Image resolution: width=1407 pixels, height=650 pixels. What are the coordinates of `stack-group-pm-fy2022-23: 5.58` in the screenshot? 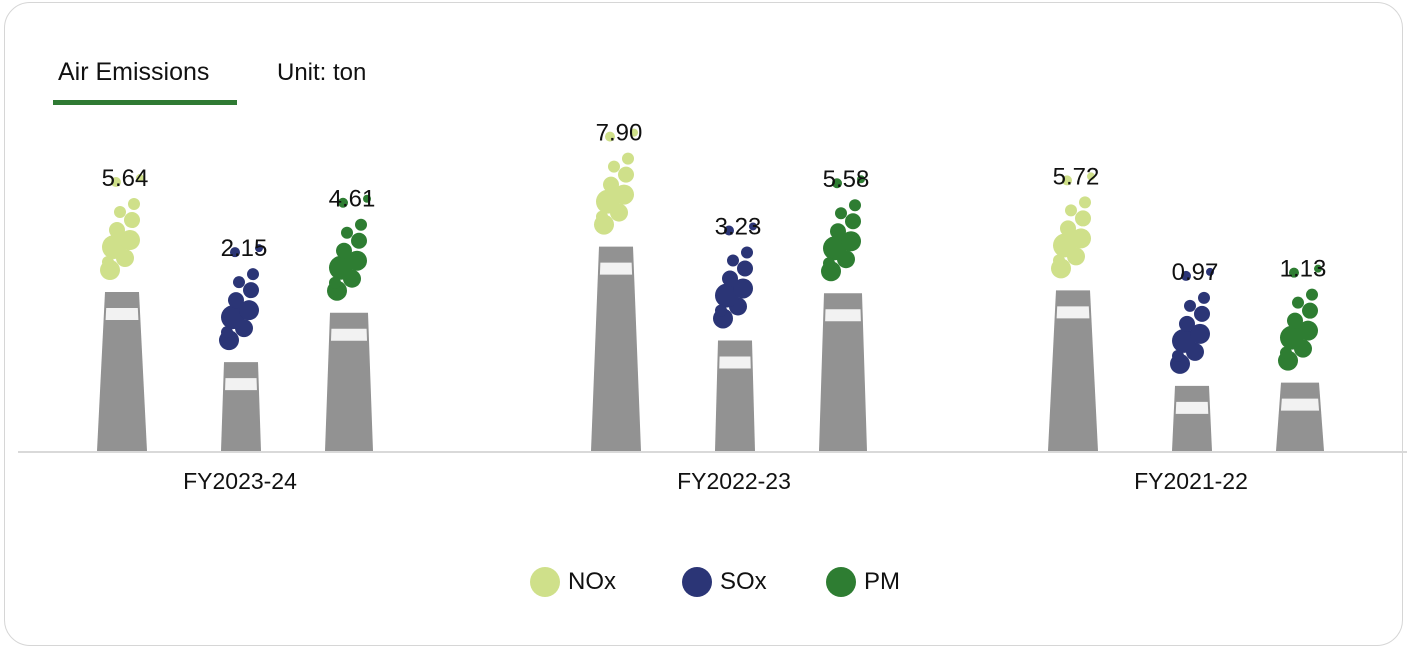 It's located at (844, 308).